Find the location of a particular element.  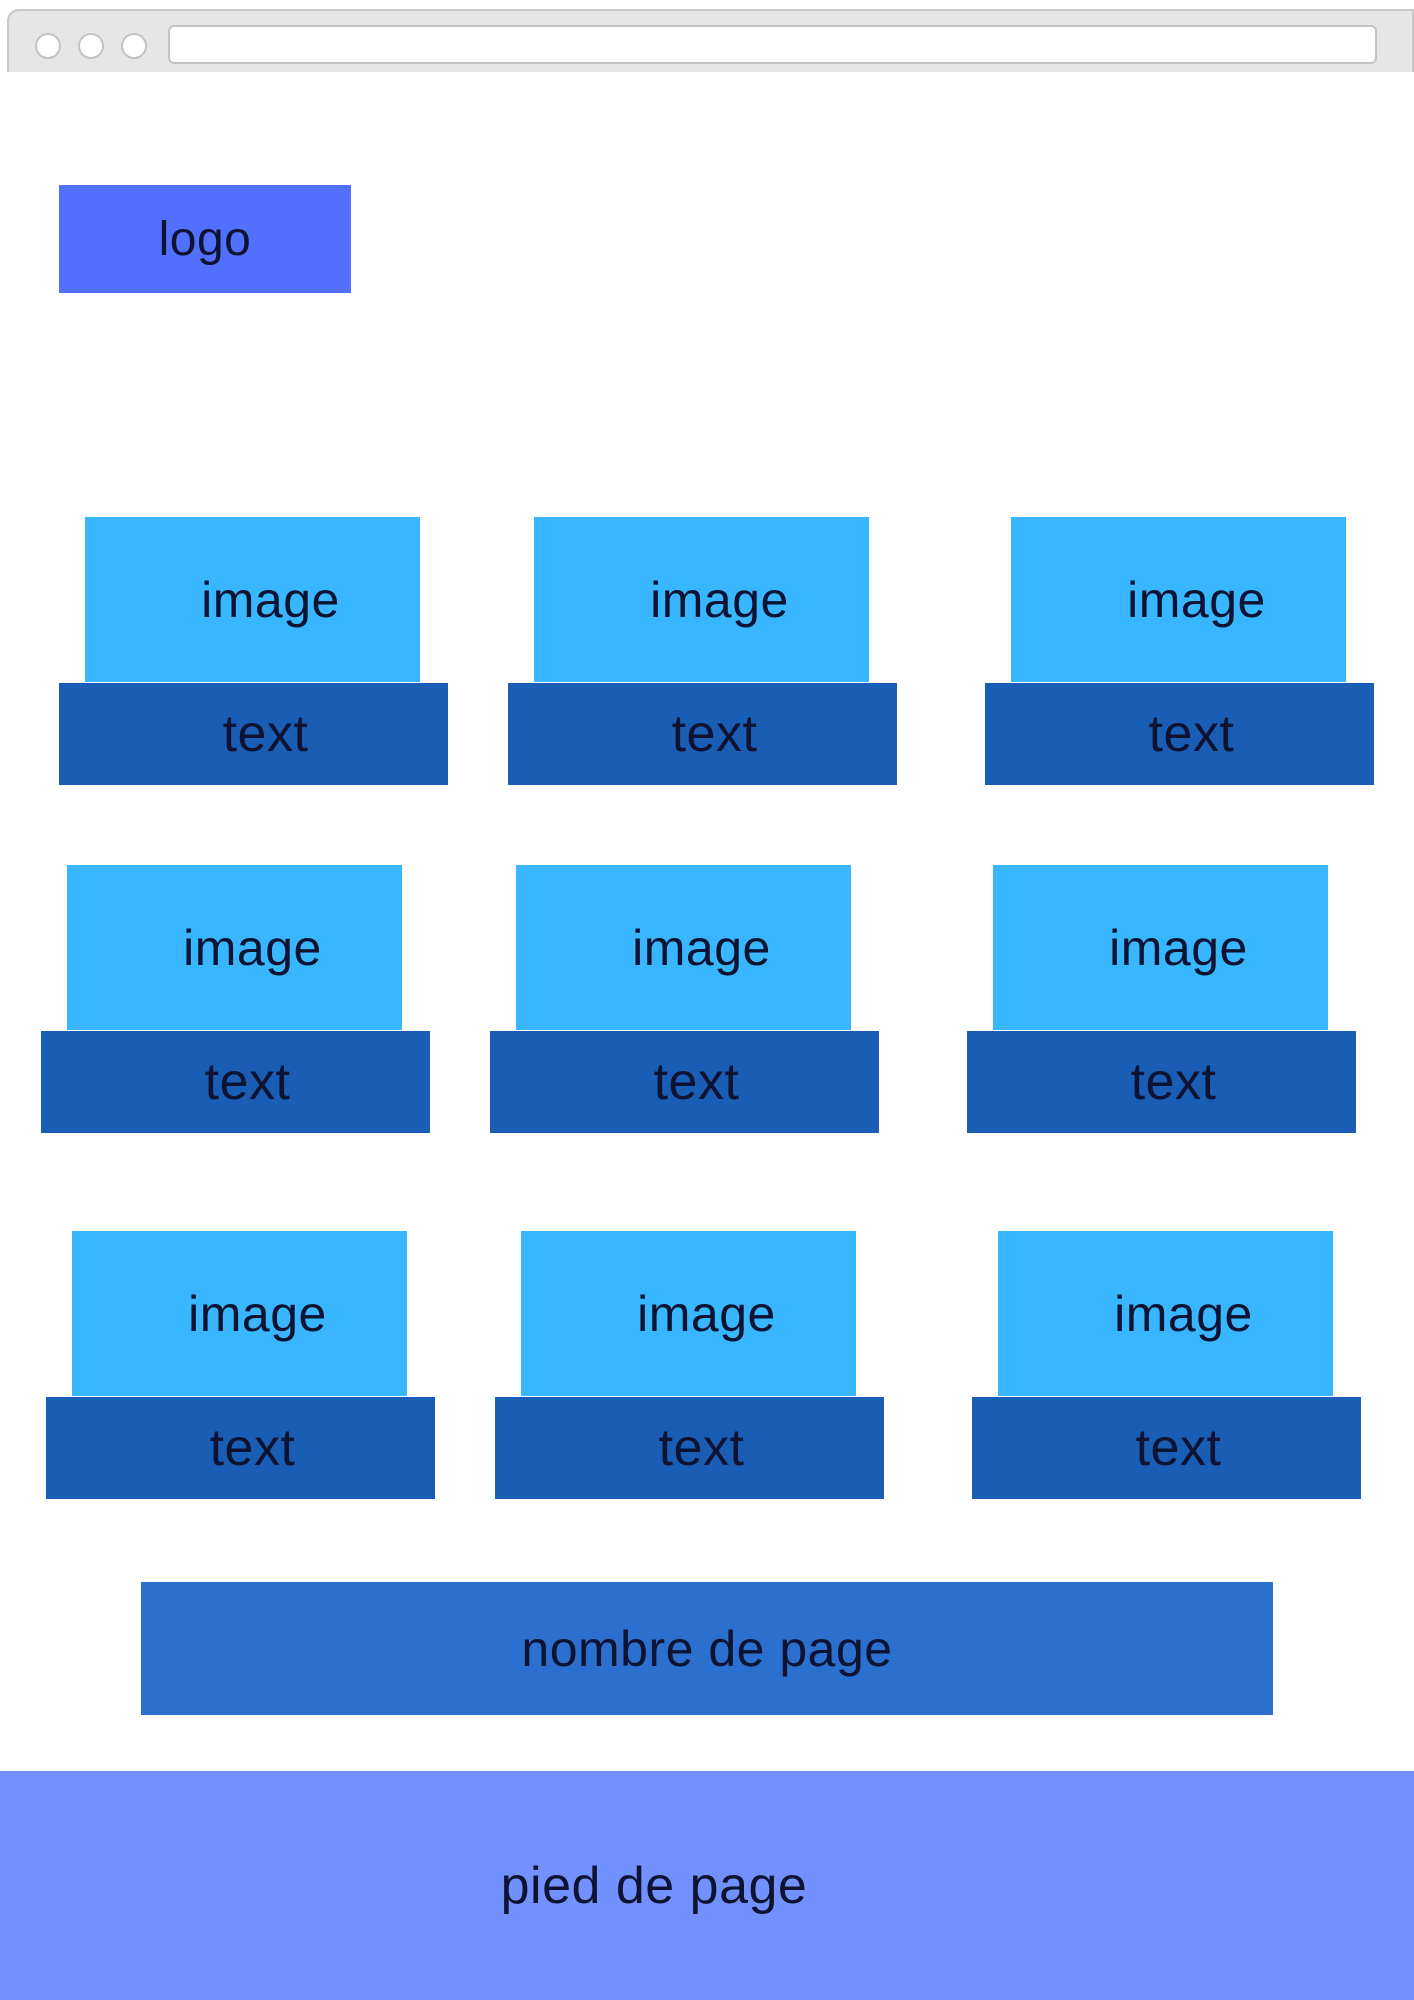

window-close-button is located at coordinates (48, 46).